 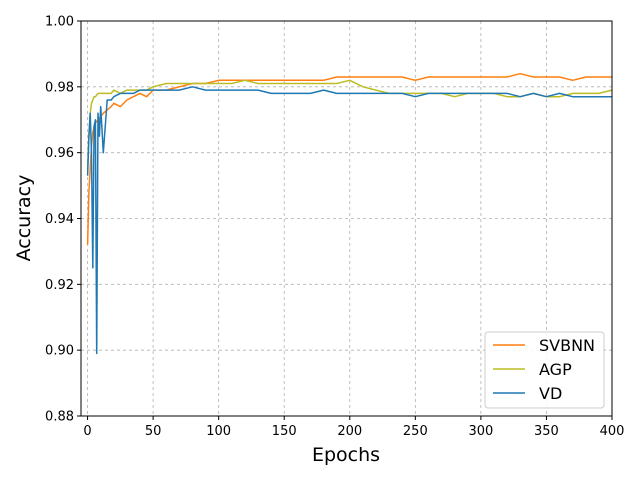 What do you see at coordinates (349, 431) in the screenshot?
I see `x-tick-label: 200` at bounding box center [349, 431].